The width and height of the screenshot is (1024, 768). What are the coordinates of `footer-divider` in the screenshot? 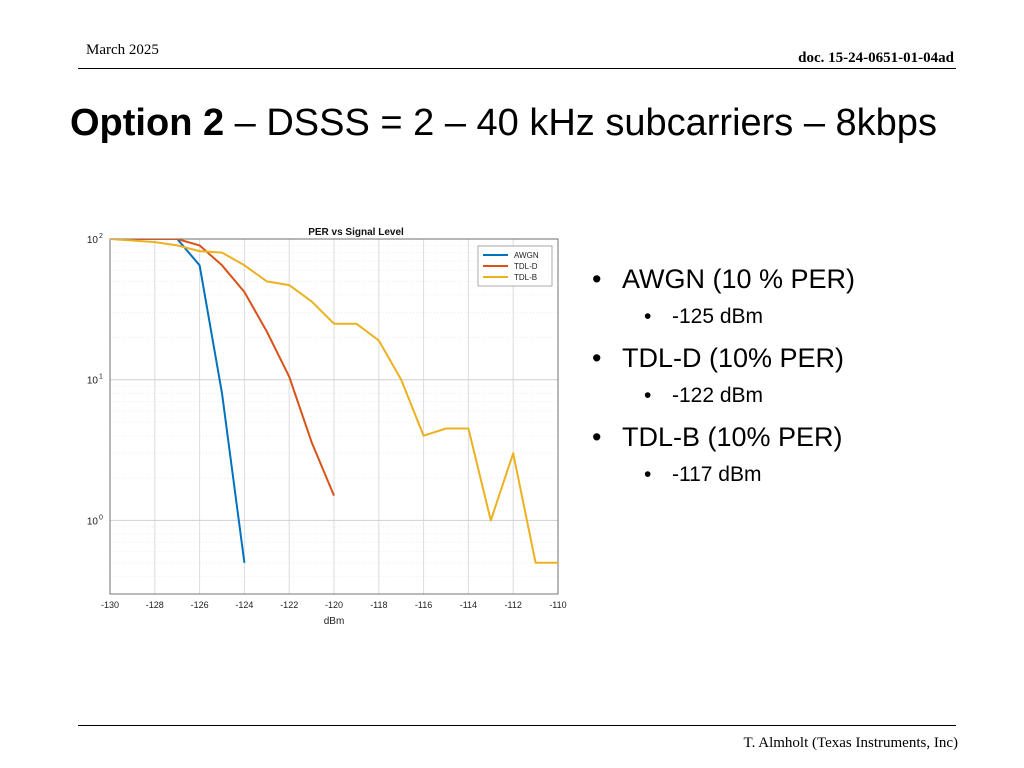 It's located at (517, 725).